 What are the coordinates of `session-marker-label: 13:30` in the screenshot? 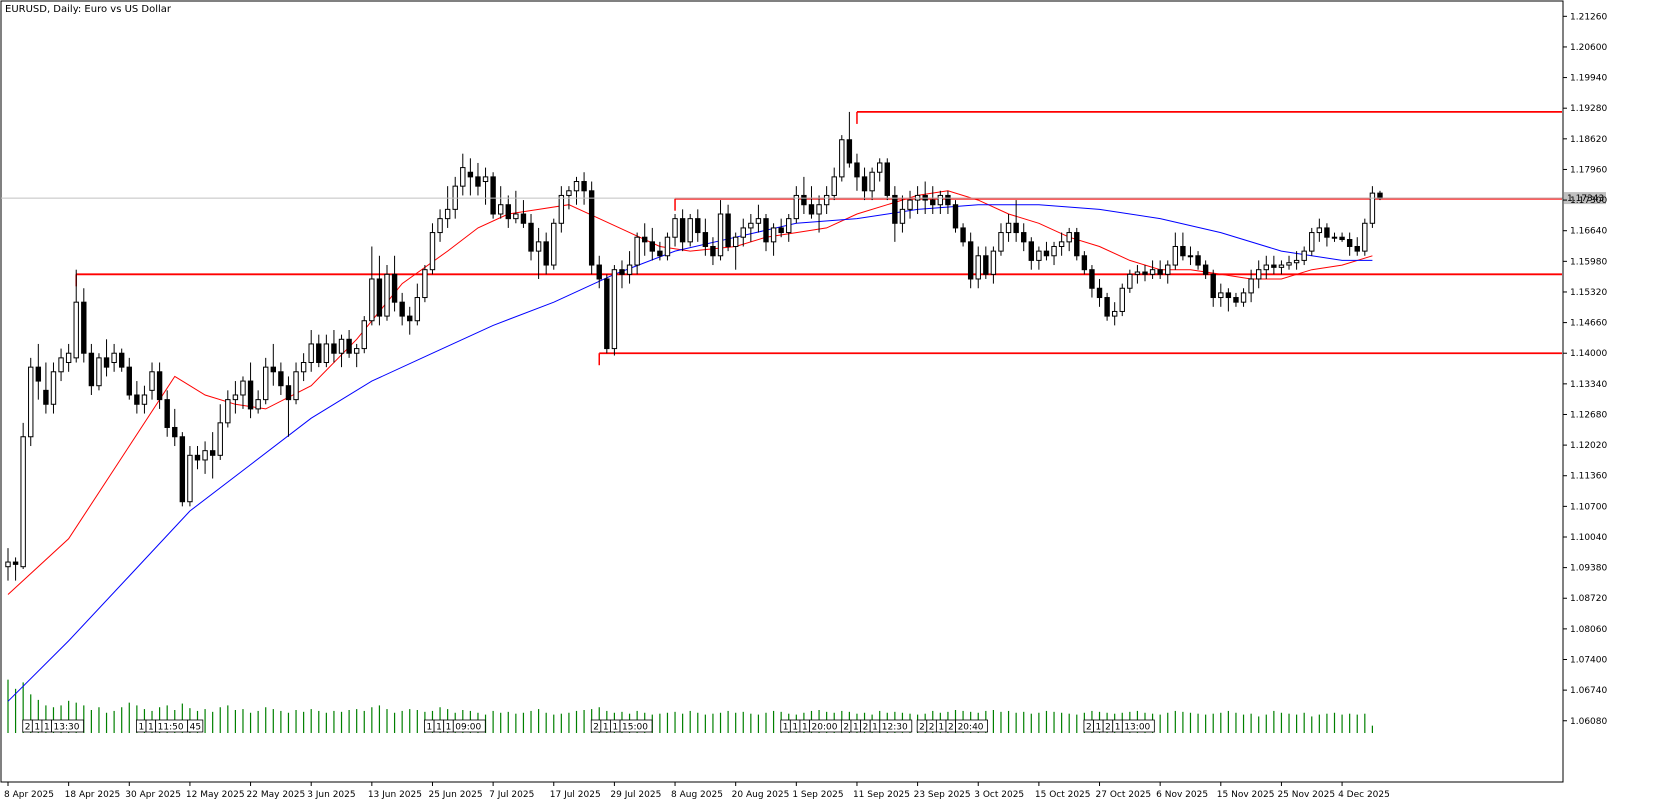 It's located at (67, 728).